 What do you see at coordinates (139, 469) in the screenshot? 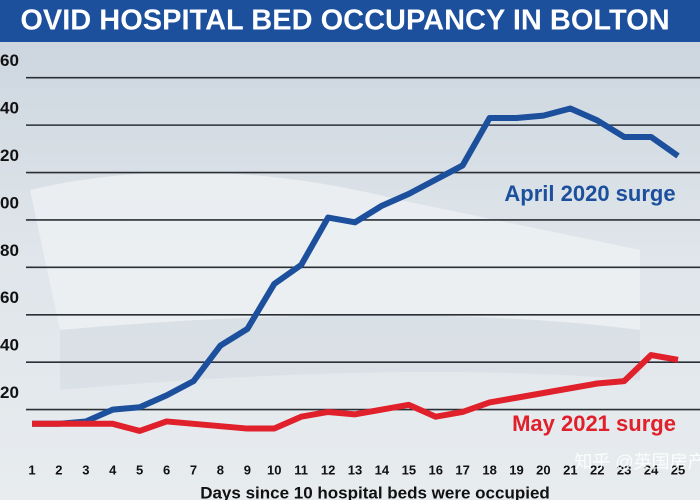
I see `x-tick-label: 5` at bounding box center [139, 469].